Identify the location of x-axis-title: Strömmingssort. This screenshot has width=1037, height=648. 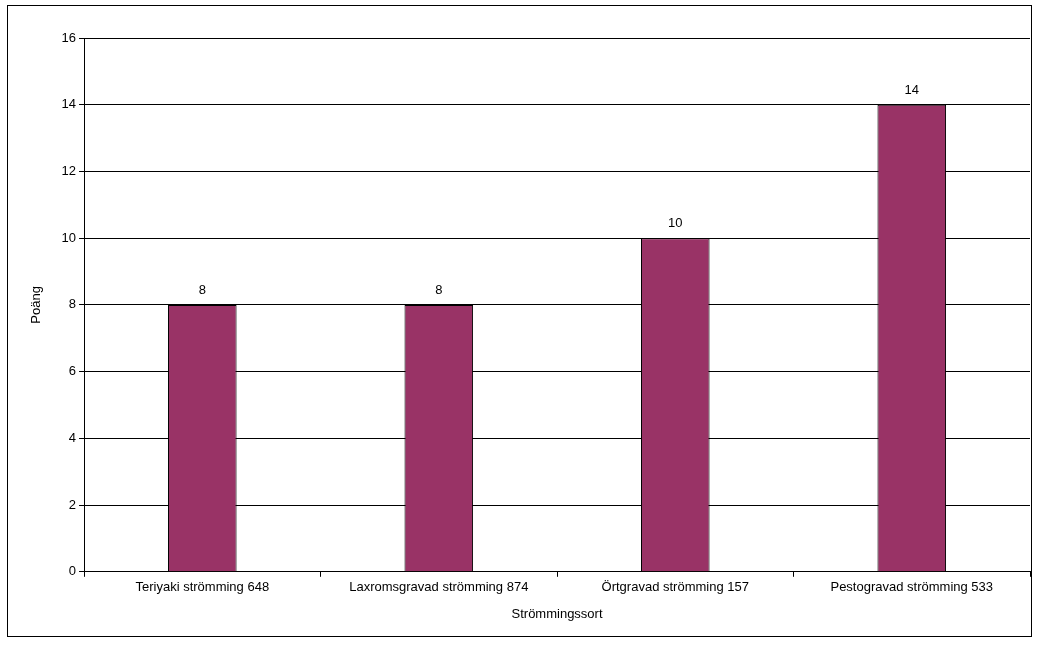
(557, 613).